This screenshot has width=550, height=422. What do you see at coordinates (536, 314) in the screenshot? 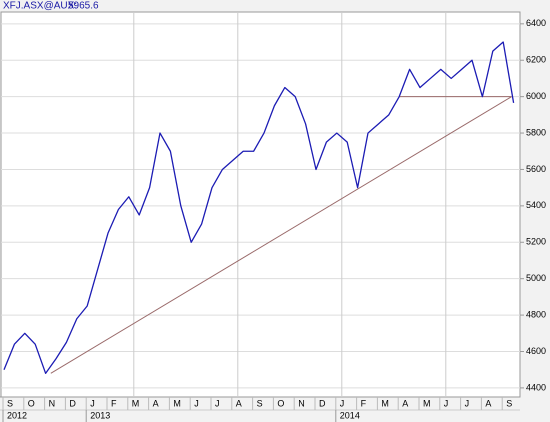
I see `y-tick-label: 4800` at bounding box center [536, 314].